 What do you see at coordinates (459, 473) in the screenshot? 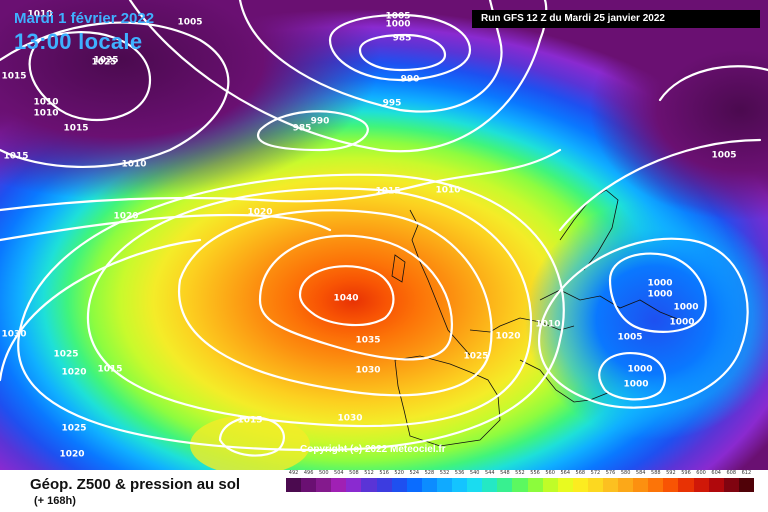
I see `scale-tick-label: 536` at bounding box center [459, 473].